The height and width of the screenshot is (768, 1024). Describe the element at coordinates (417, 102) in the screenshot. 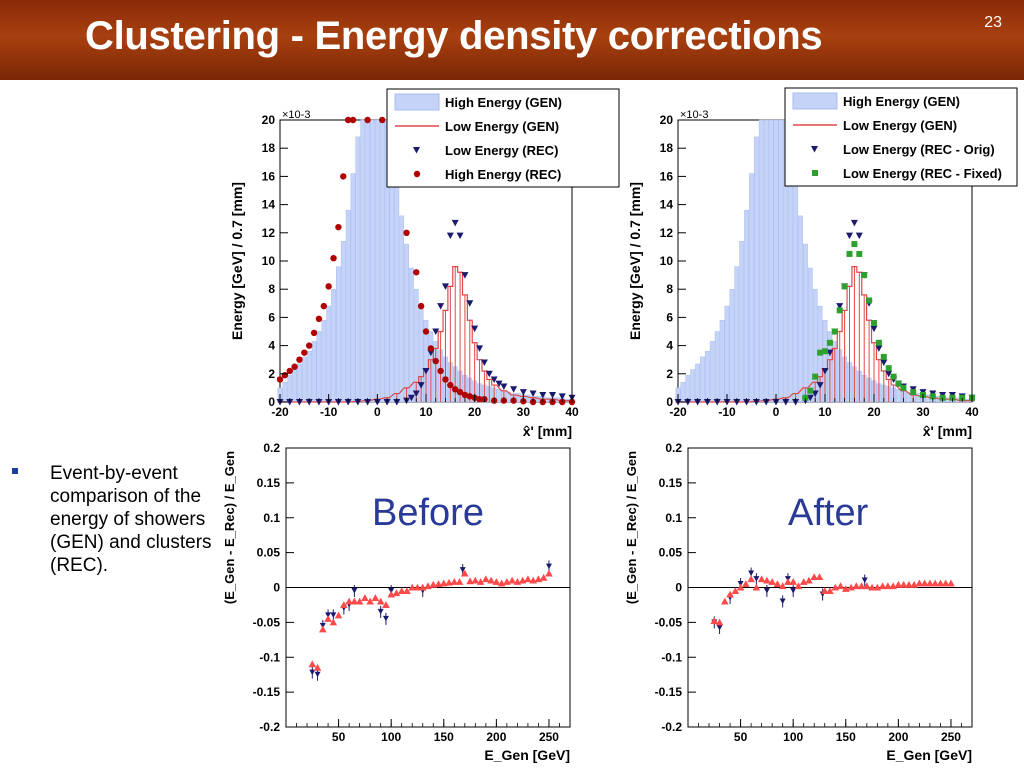

I see `legend-swatch-gen-high` at that location.